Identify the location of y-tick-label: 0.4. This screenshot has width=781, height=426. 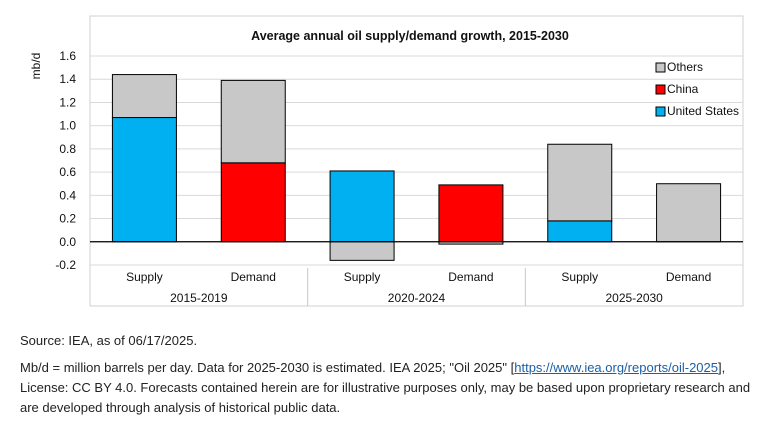
(67, 195).